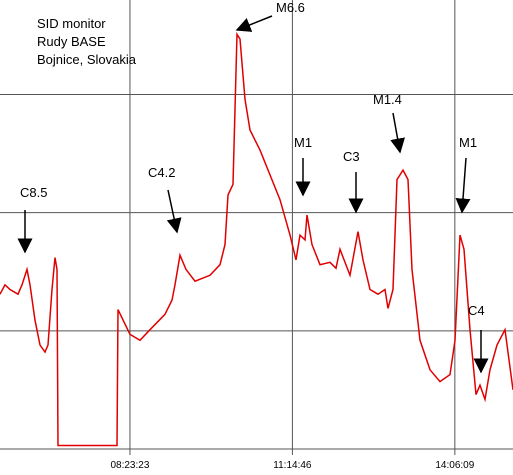 The width and height of the screenshot is (513, 475). I want to click on annotation-label: C8.5, so click(33, 192).